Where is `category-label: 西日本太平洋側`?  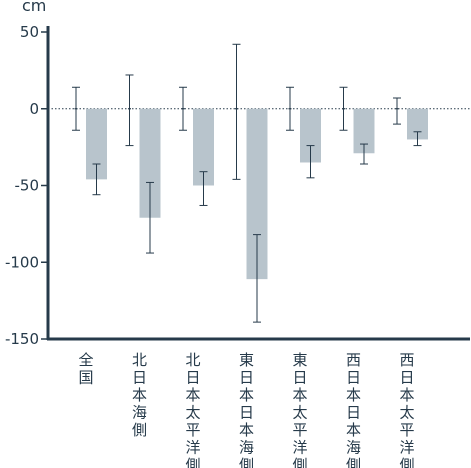 category-label: 西日本太平洋側 is located at coordinates (406, 409).